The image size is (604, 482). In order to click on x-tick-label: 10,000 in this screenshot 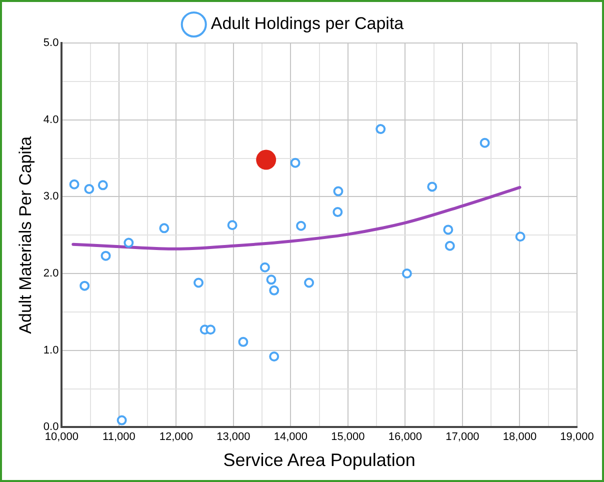, I will do `click(61, 436)`.